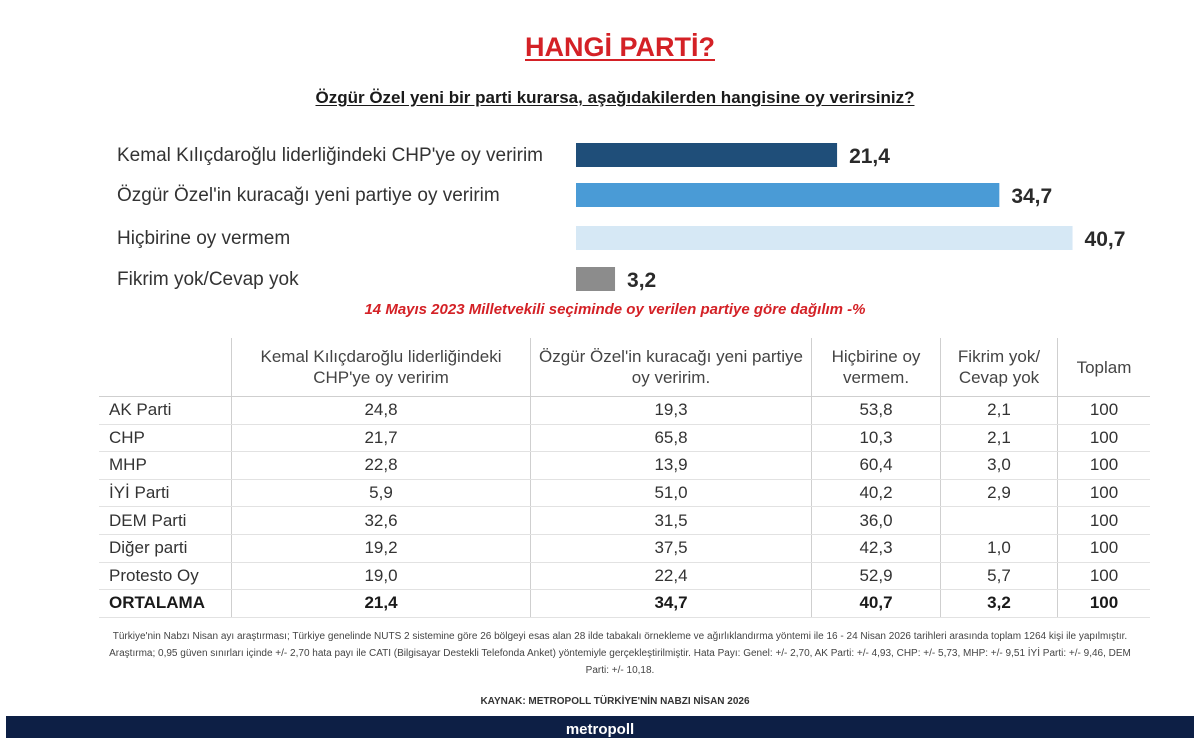 The image size is (1200, 744). I want to click on table-cell-party: CHP, so click(165, 438).